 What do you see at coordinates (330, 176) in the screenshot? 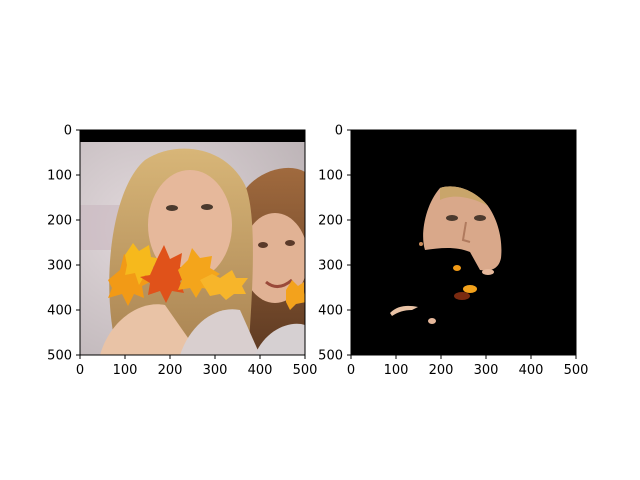
I see `right-y-tick-label: 100` at bounding box center [330, 176].